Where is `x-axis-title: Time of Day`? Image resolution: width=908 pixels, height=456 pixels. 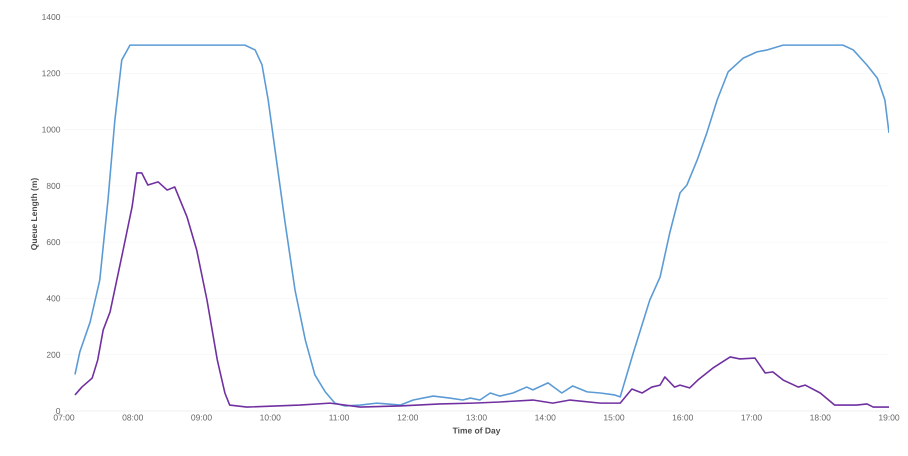 x-axis-title: Time of Day is located at coordinates (476, 431).